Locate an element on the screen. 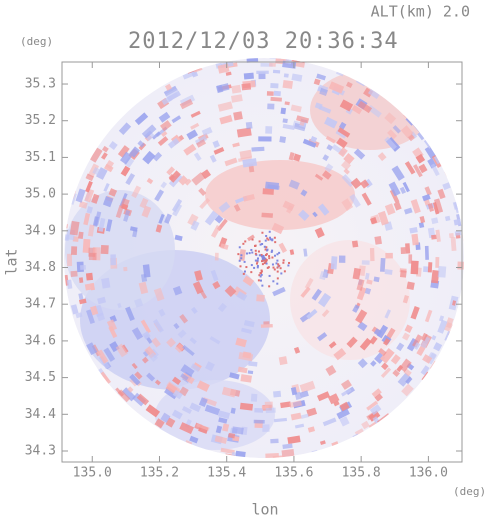  y-tick-label: 34.9 is located at coordinates (40, 230).